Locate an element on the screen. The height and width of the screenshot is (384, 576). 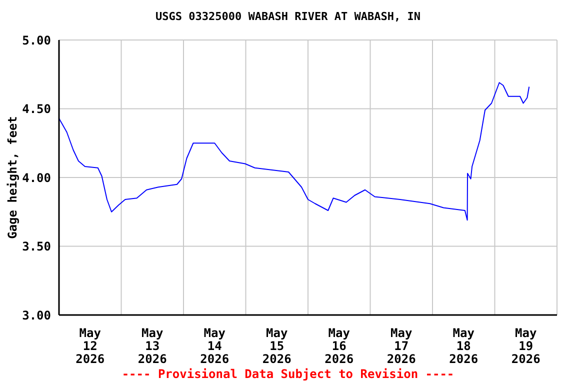
y-tick-label: 3.50 is located at coordinates (36, 247).